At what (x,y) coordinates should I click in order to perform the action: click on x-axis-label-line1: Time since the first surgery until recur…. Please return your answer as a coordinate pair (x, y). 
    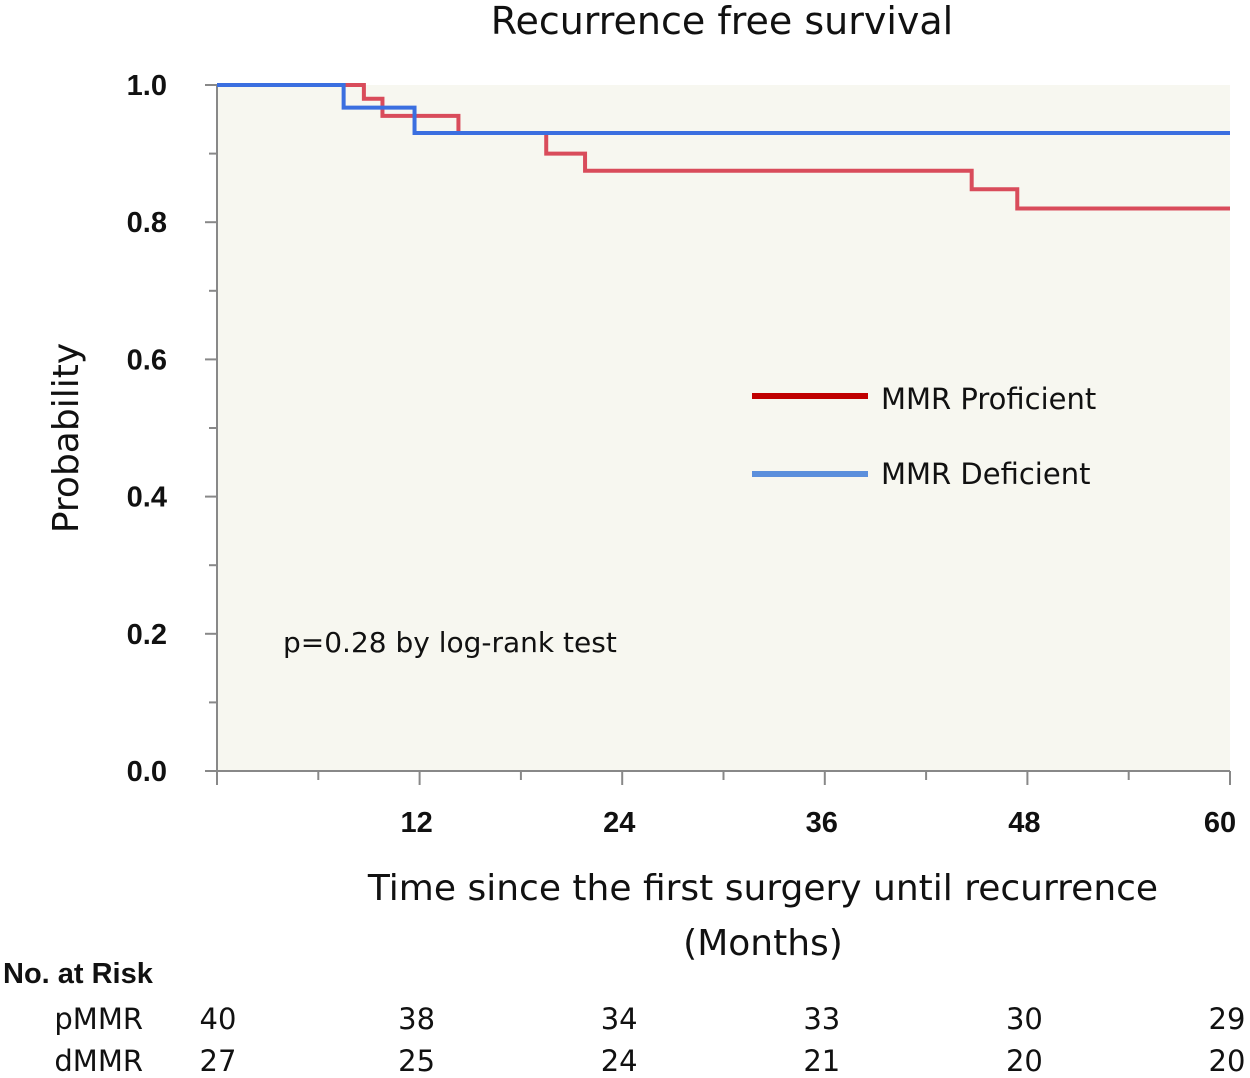
    Looking at the image, I should click on (762, 888).